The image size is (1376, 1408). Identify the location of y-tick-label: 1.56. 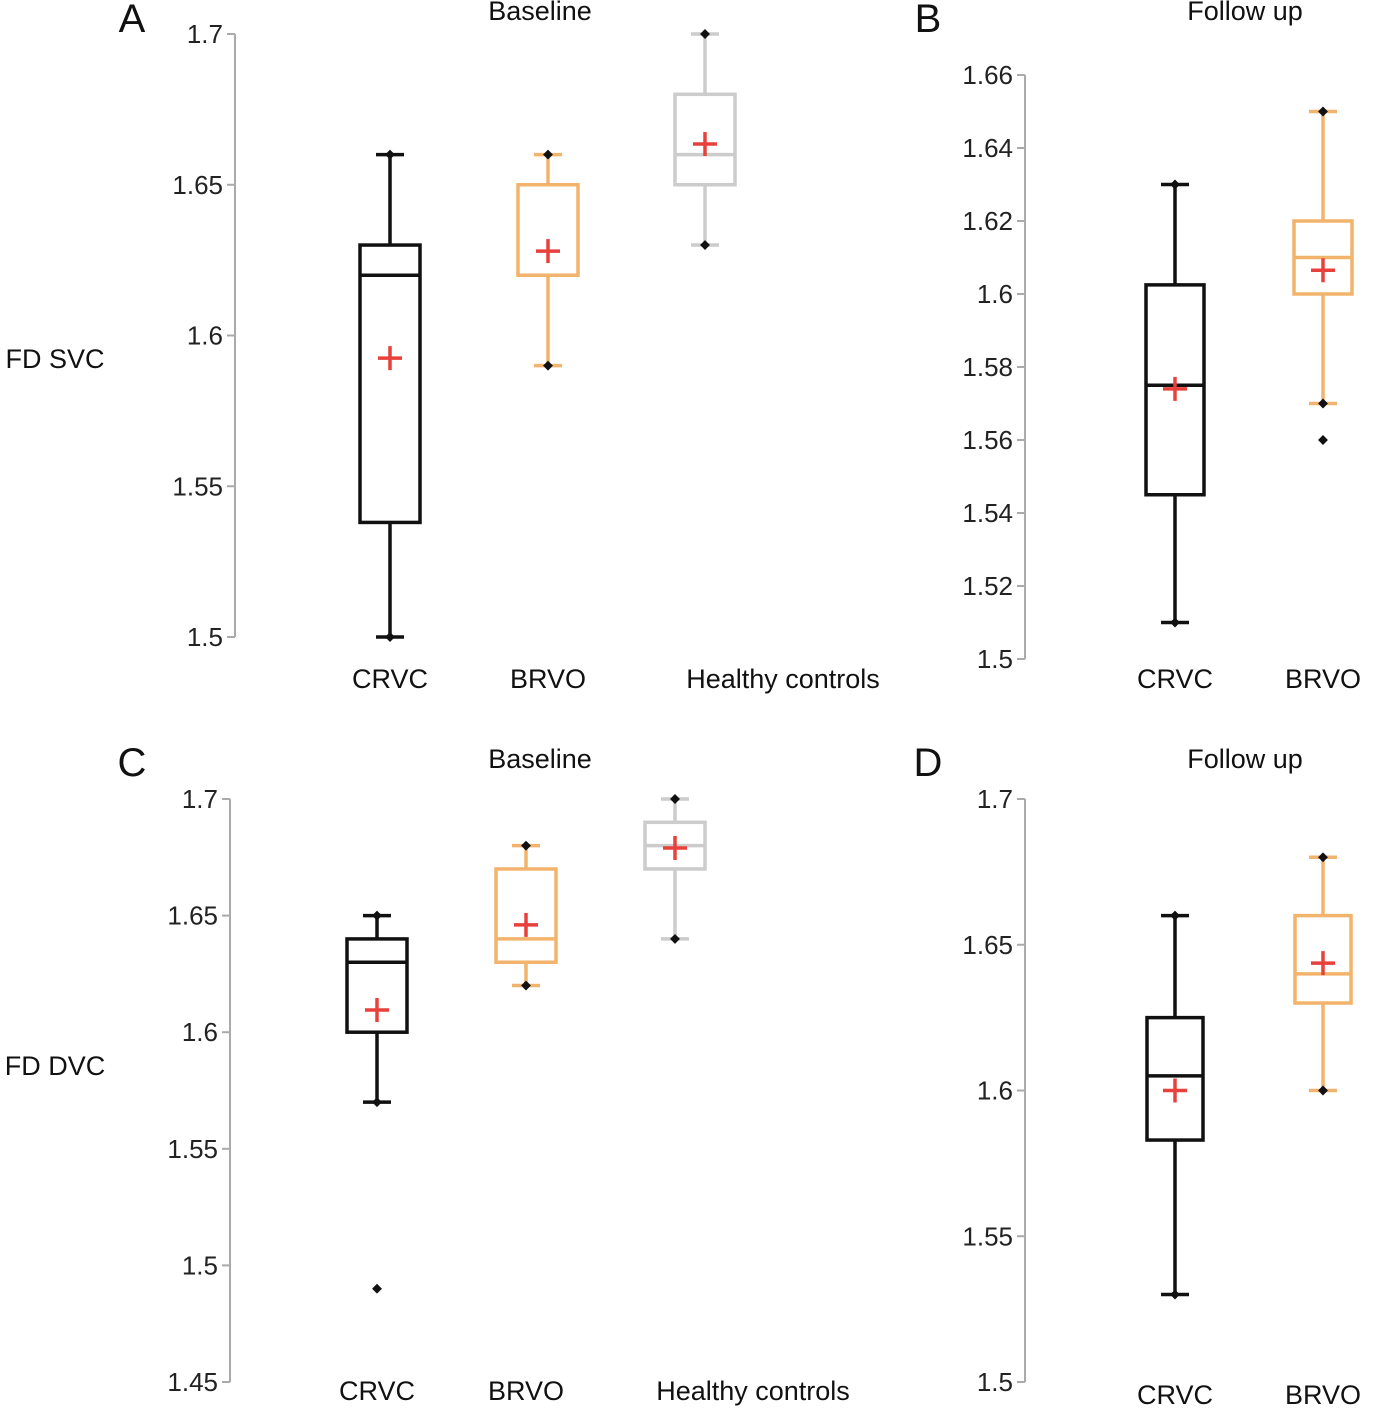
(987, 440).